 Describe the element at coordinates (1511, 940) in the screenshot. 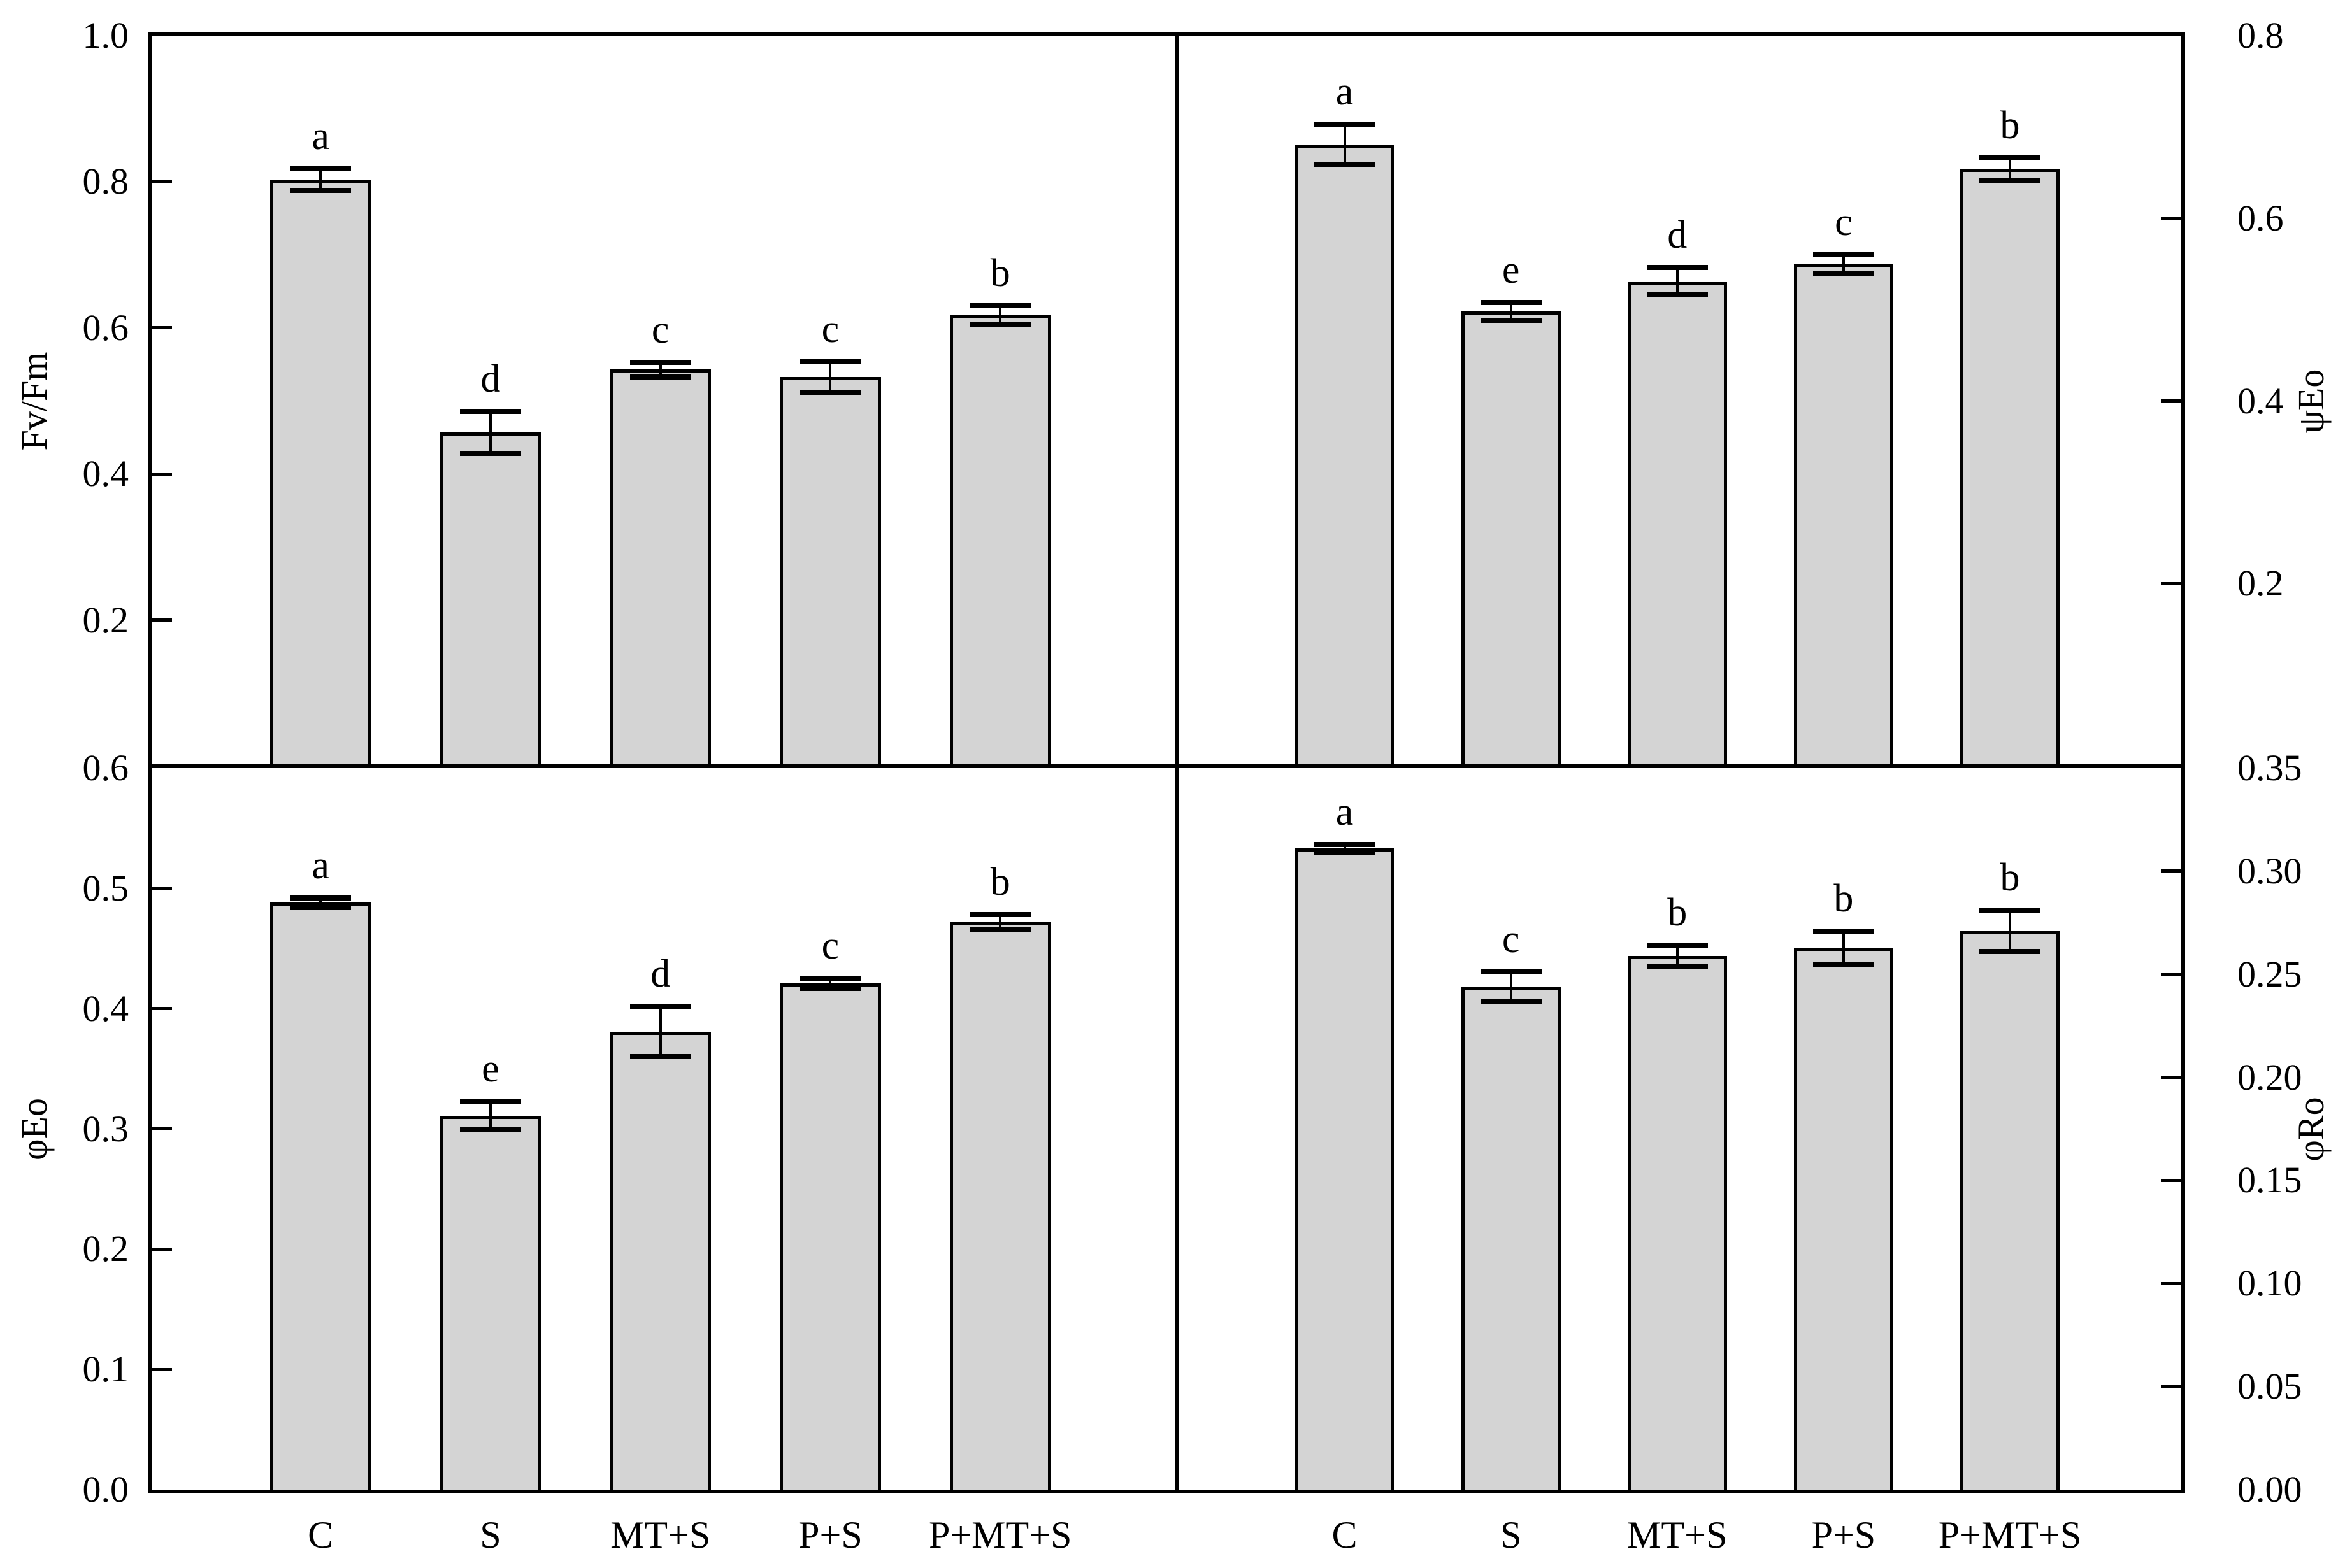

I see `sig-letter-bottom-right-S: c` at that location.